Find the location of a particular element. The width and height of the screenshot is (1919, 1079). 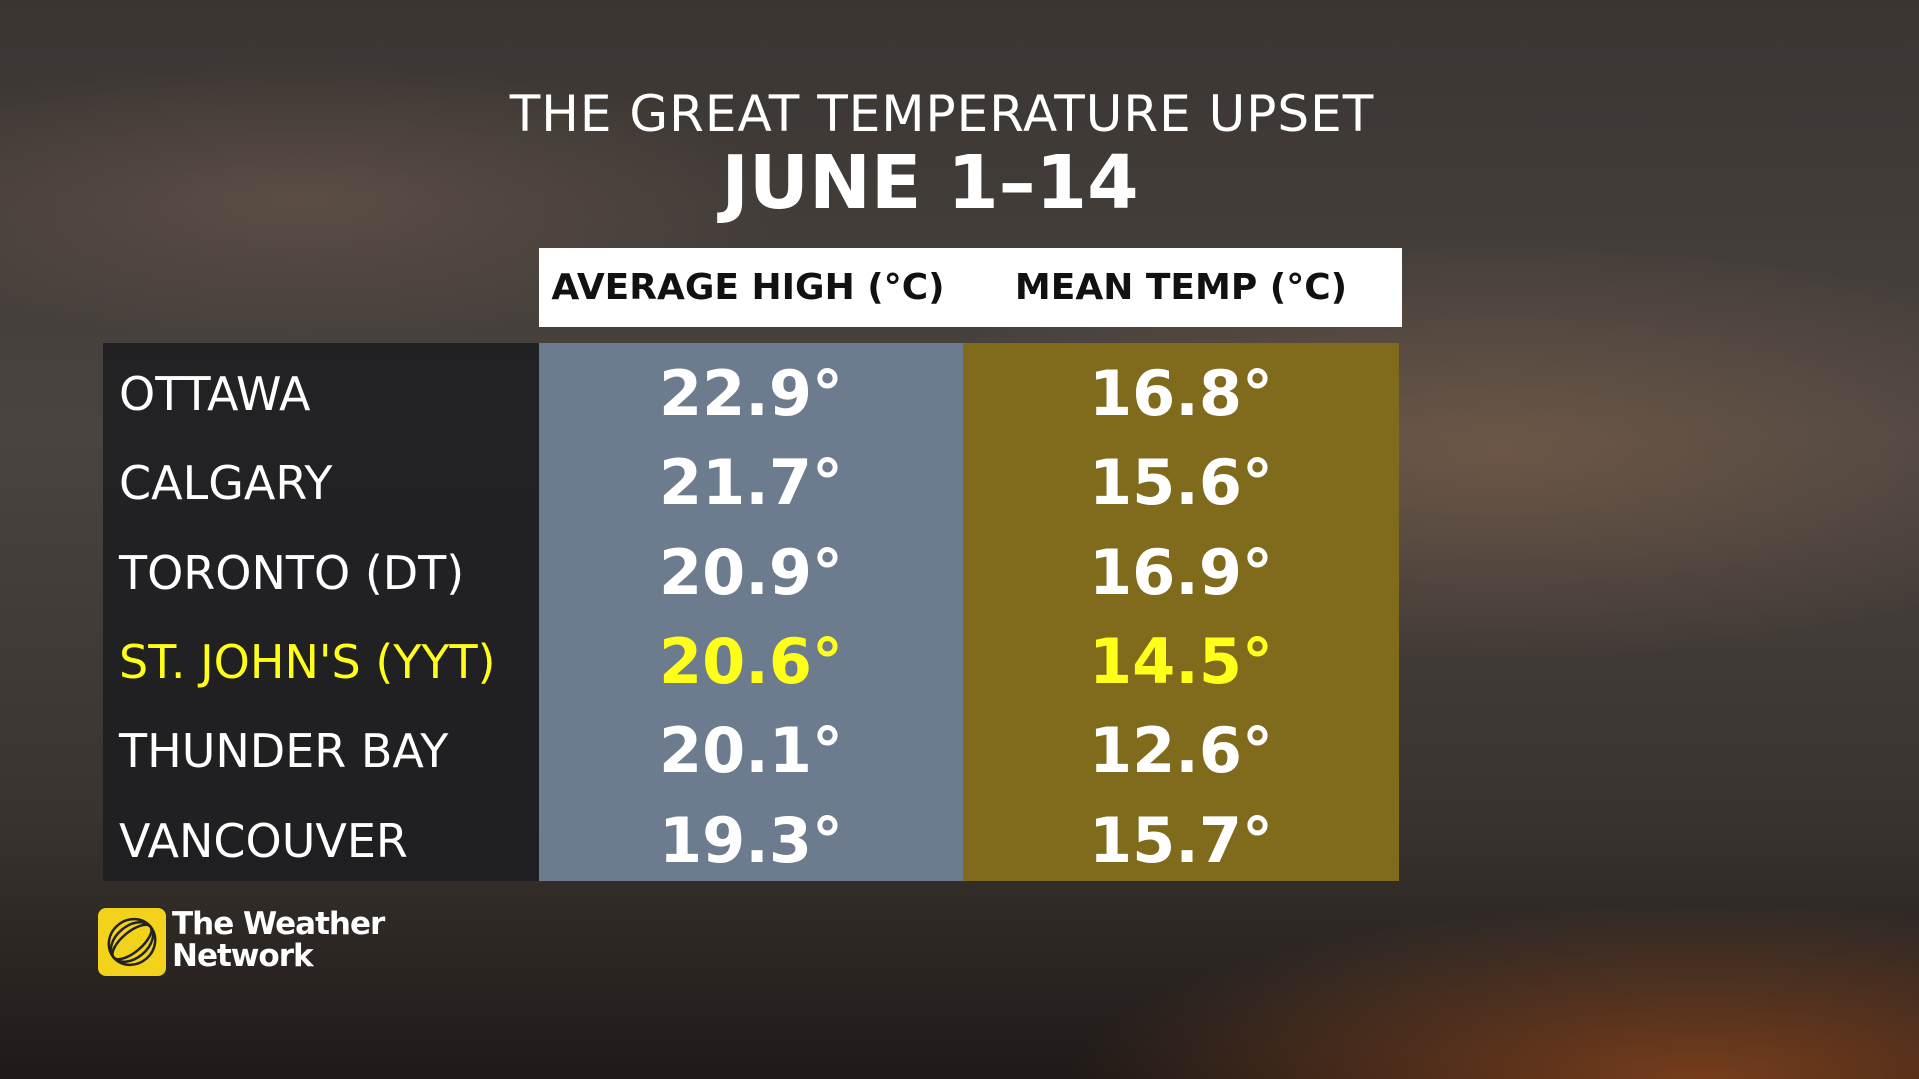

city-name: CALGARY is located at coordinates (226, 483).